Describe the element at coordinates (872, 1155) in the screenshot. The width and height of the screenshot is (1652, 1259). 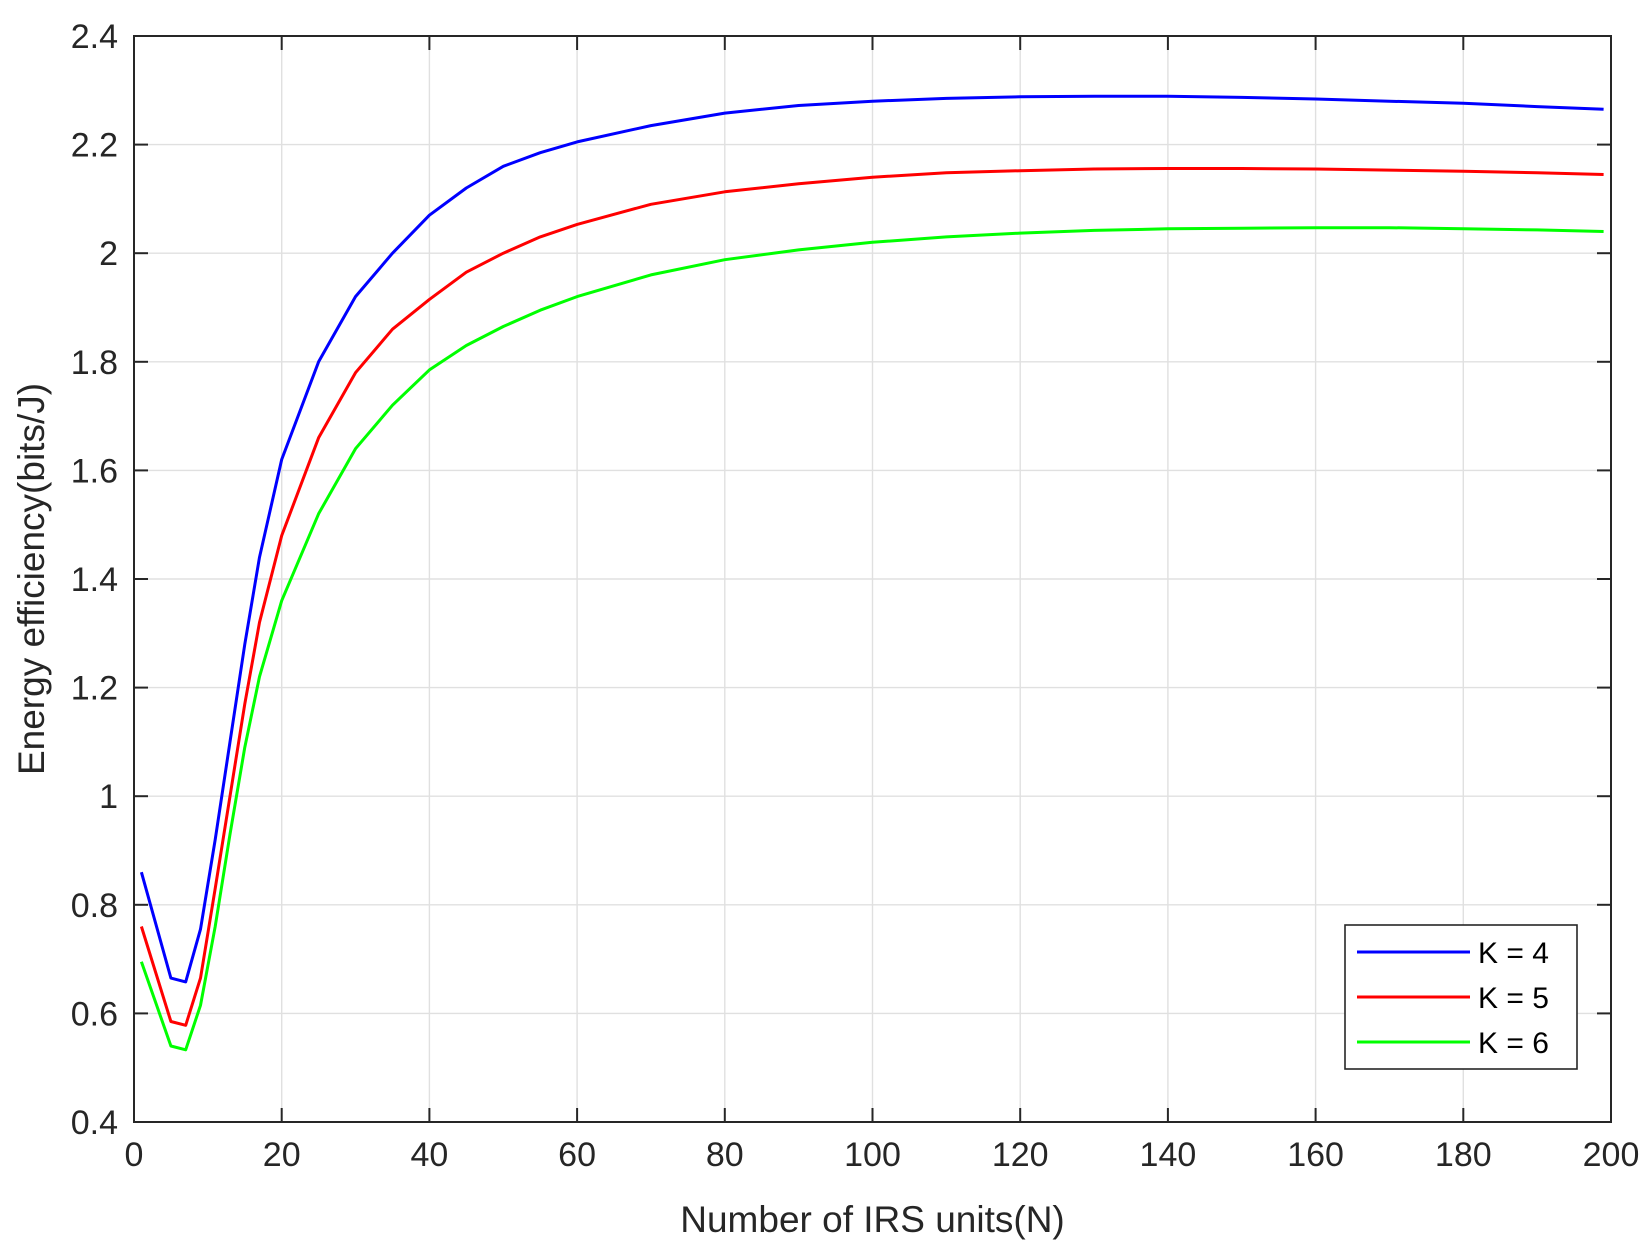
I see `x-tick-label: 100` at that location.